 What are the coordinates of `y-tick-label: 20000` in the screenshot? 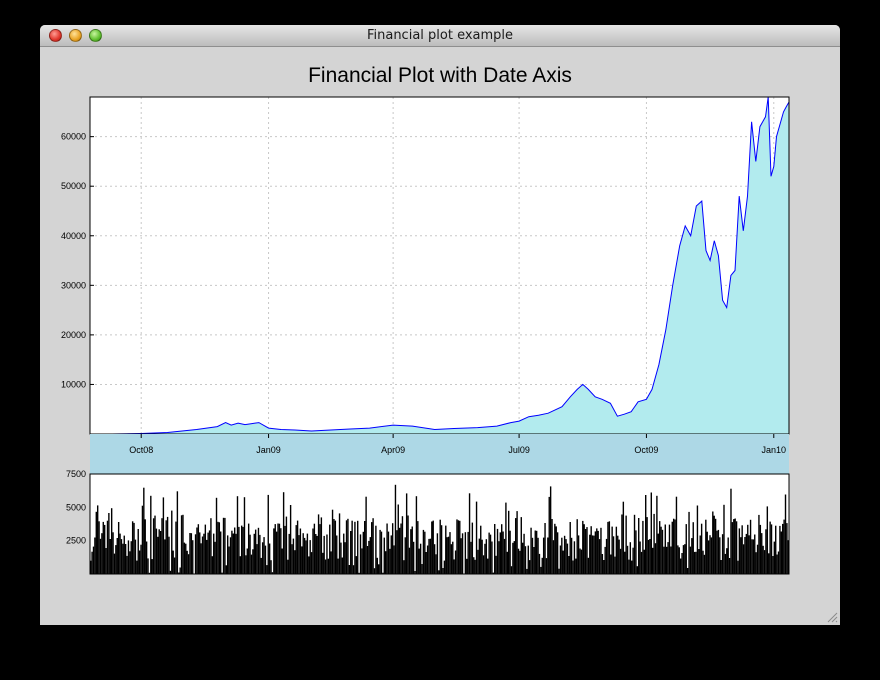 It's located at (73, 335).